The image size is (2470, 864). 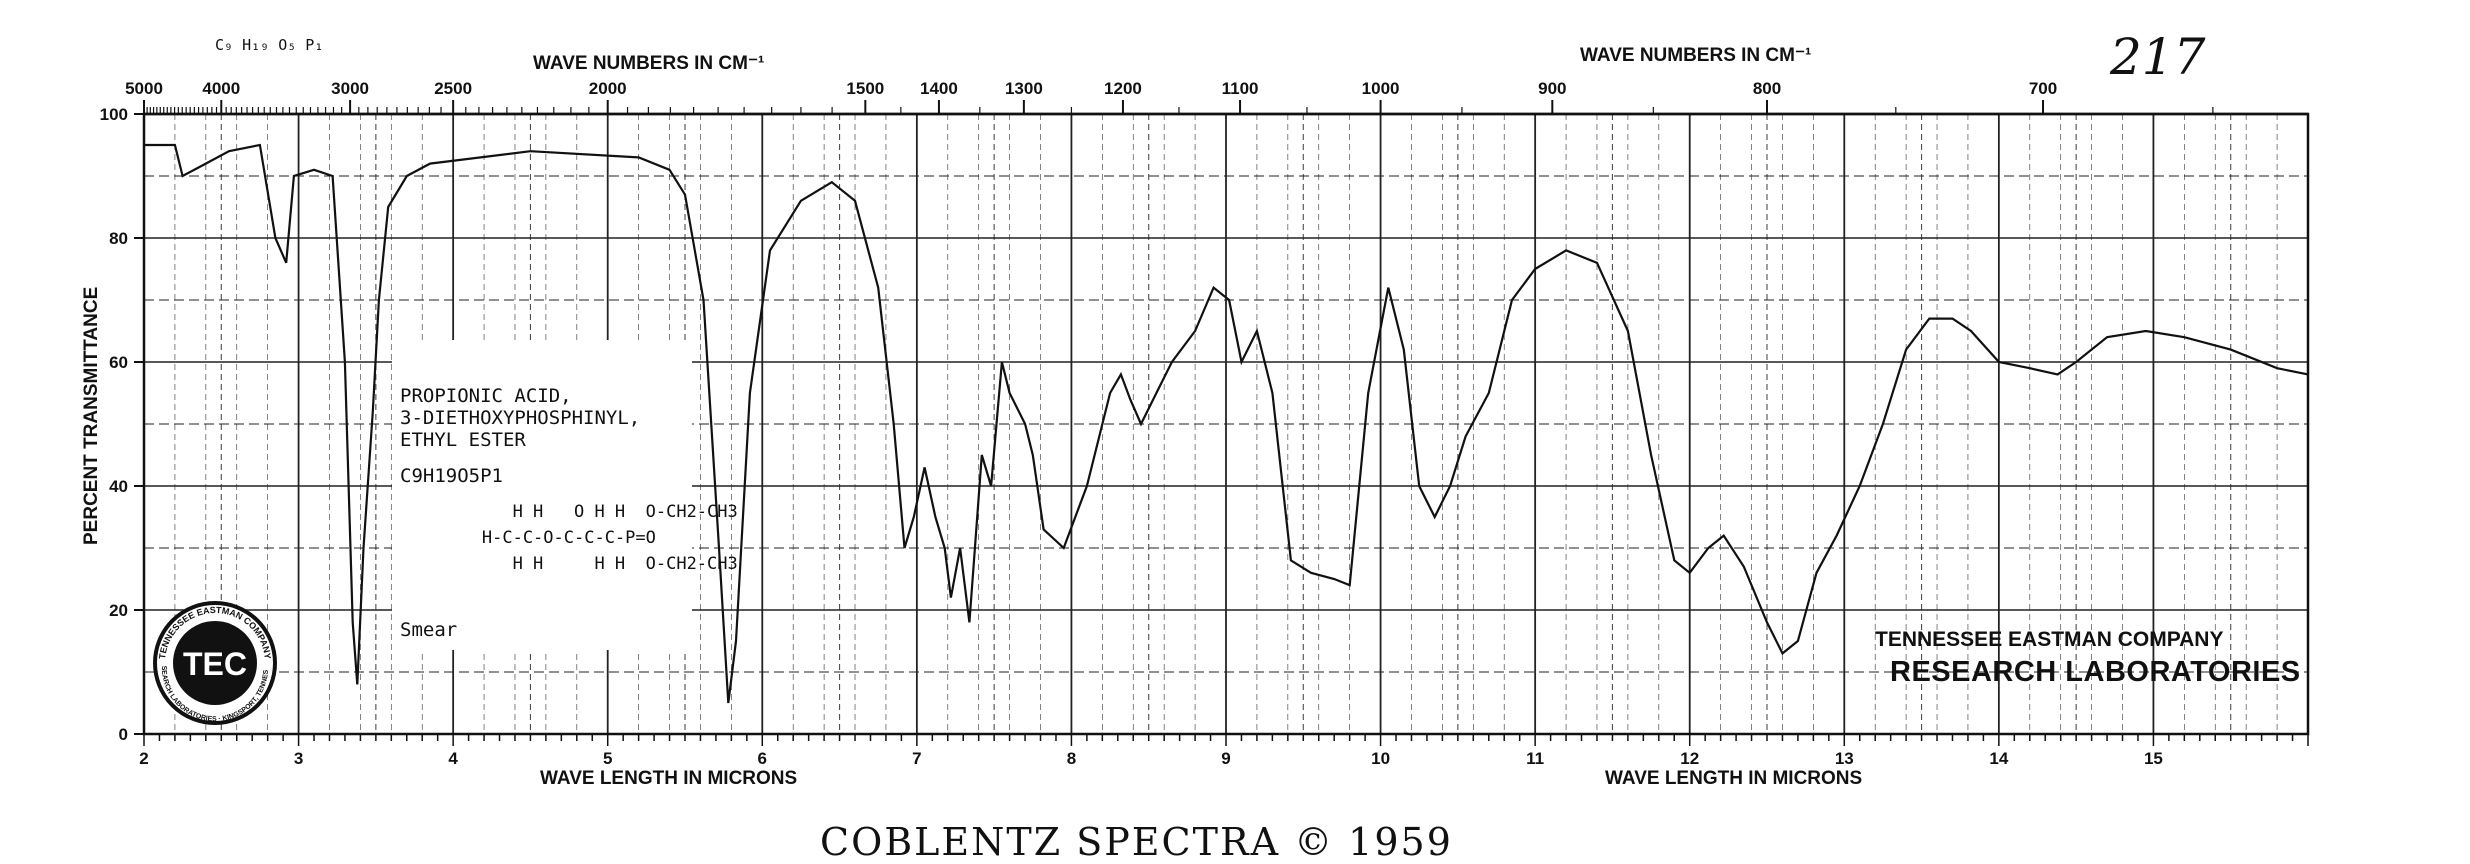 I want to click on company-name: TENNESSEE EASTMAN COMPANY, so click(x=2049, y=639).